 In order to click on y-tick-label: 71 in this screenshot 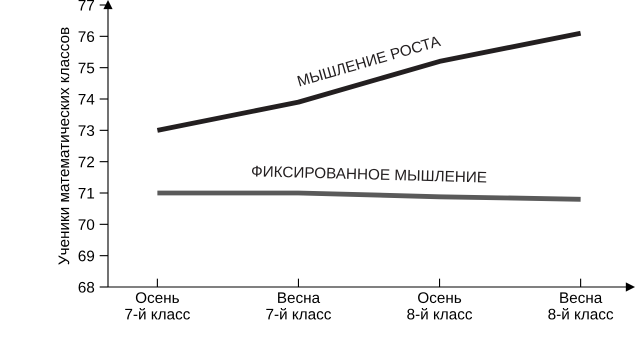, I will do `click(86, 193)`.